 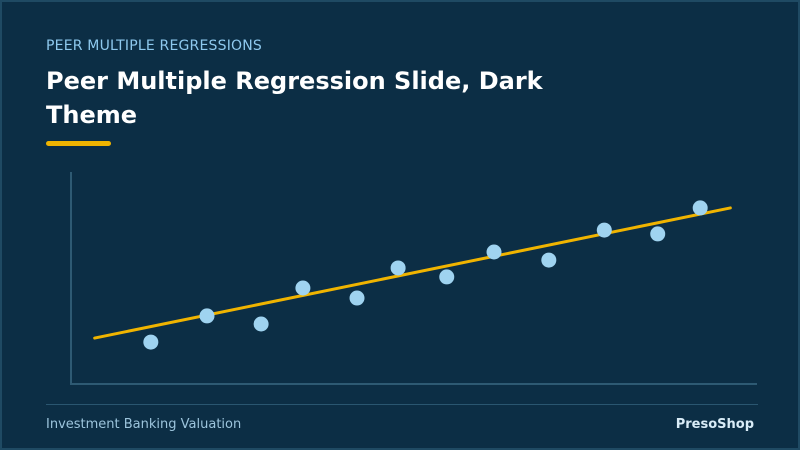 What do you see at coordinates (78, 143) in the screenshot?
I see `accent-bar` at bounding box center [78, 143].